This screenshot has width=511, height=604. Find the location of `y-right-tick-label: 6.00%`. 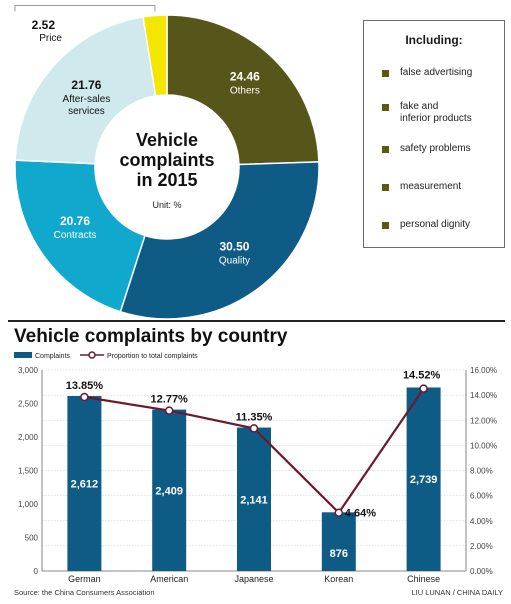

y-right-tick-label: 6.00% is located at coordinates (481, 496).